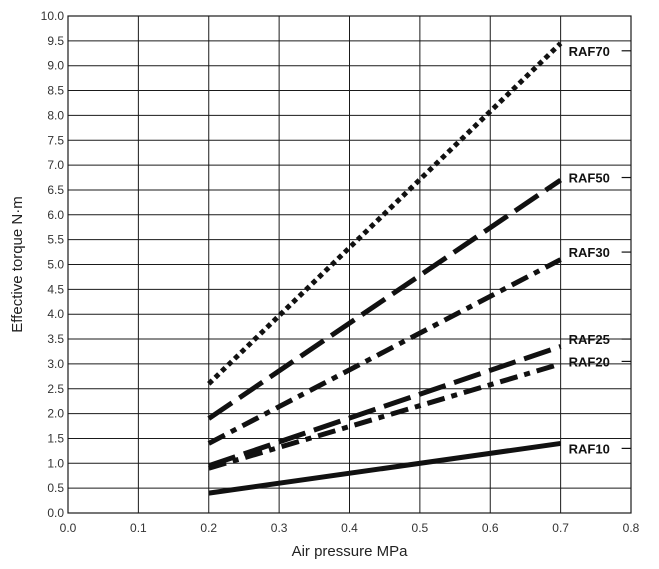  Describe the element at coordinates (55, 463) in the screenshot. I see `y-tick-label: 1.0` at that location.